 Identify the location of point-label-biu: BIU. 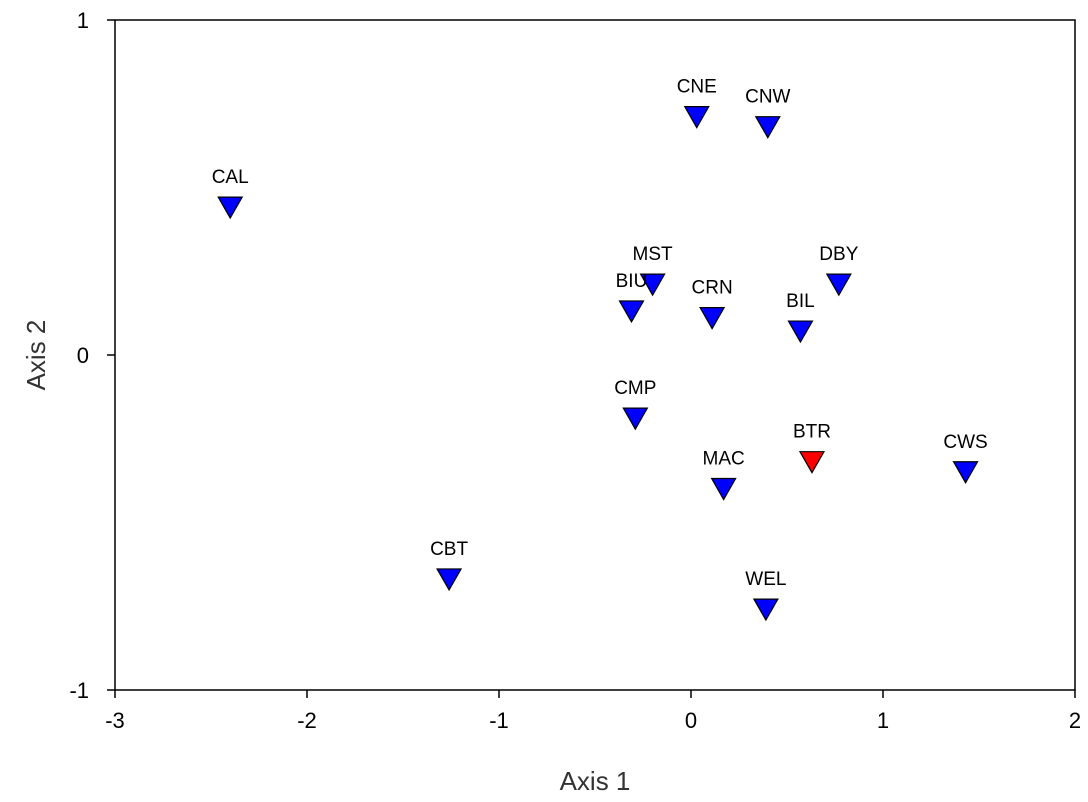
(632, 281).